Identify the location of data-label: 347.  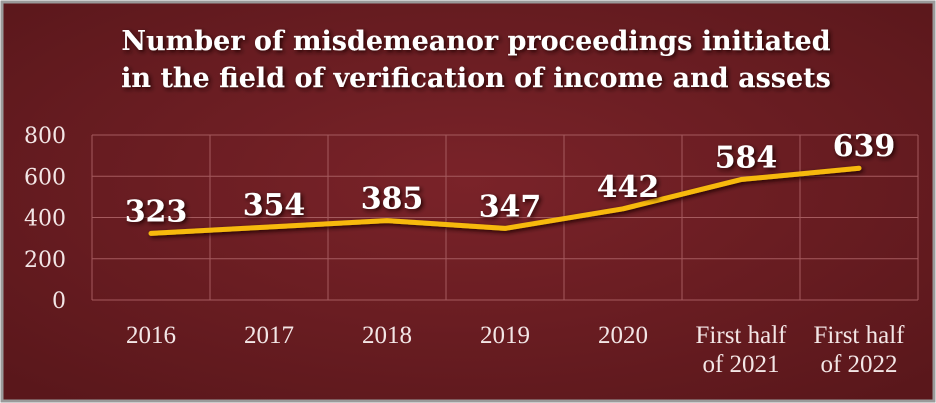
(510, 206).